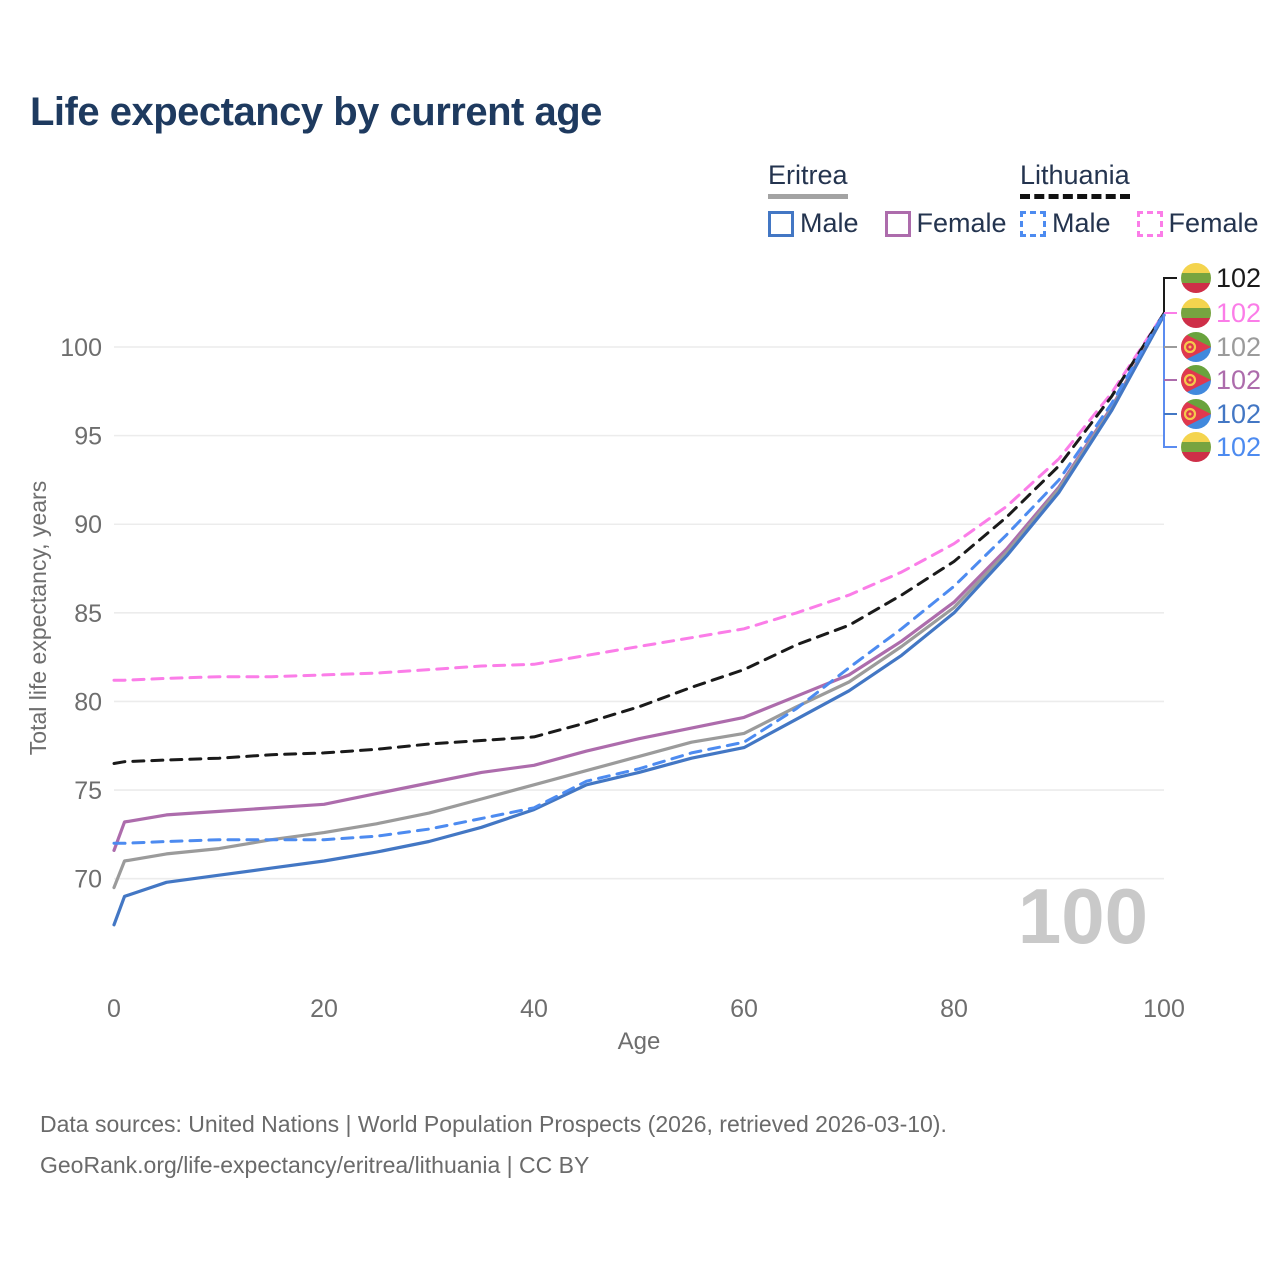 The image size is (1280, 1280). Describe the element at coordinates (534, 1009) in the screenshot. I see `x-tick-label: 40` at that location.